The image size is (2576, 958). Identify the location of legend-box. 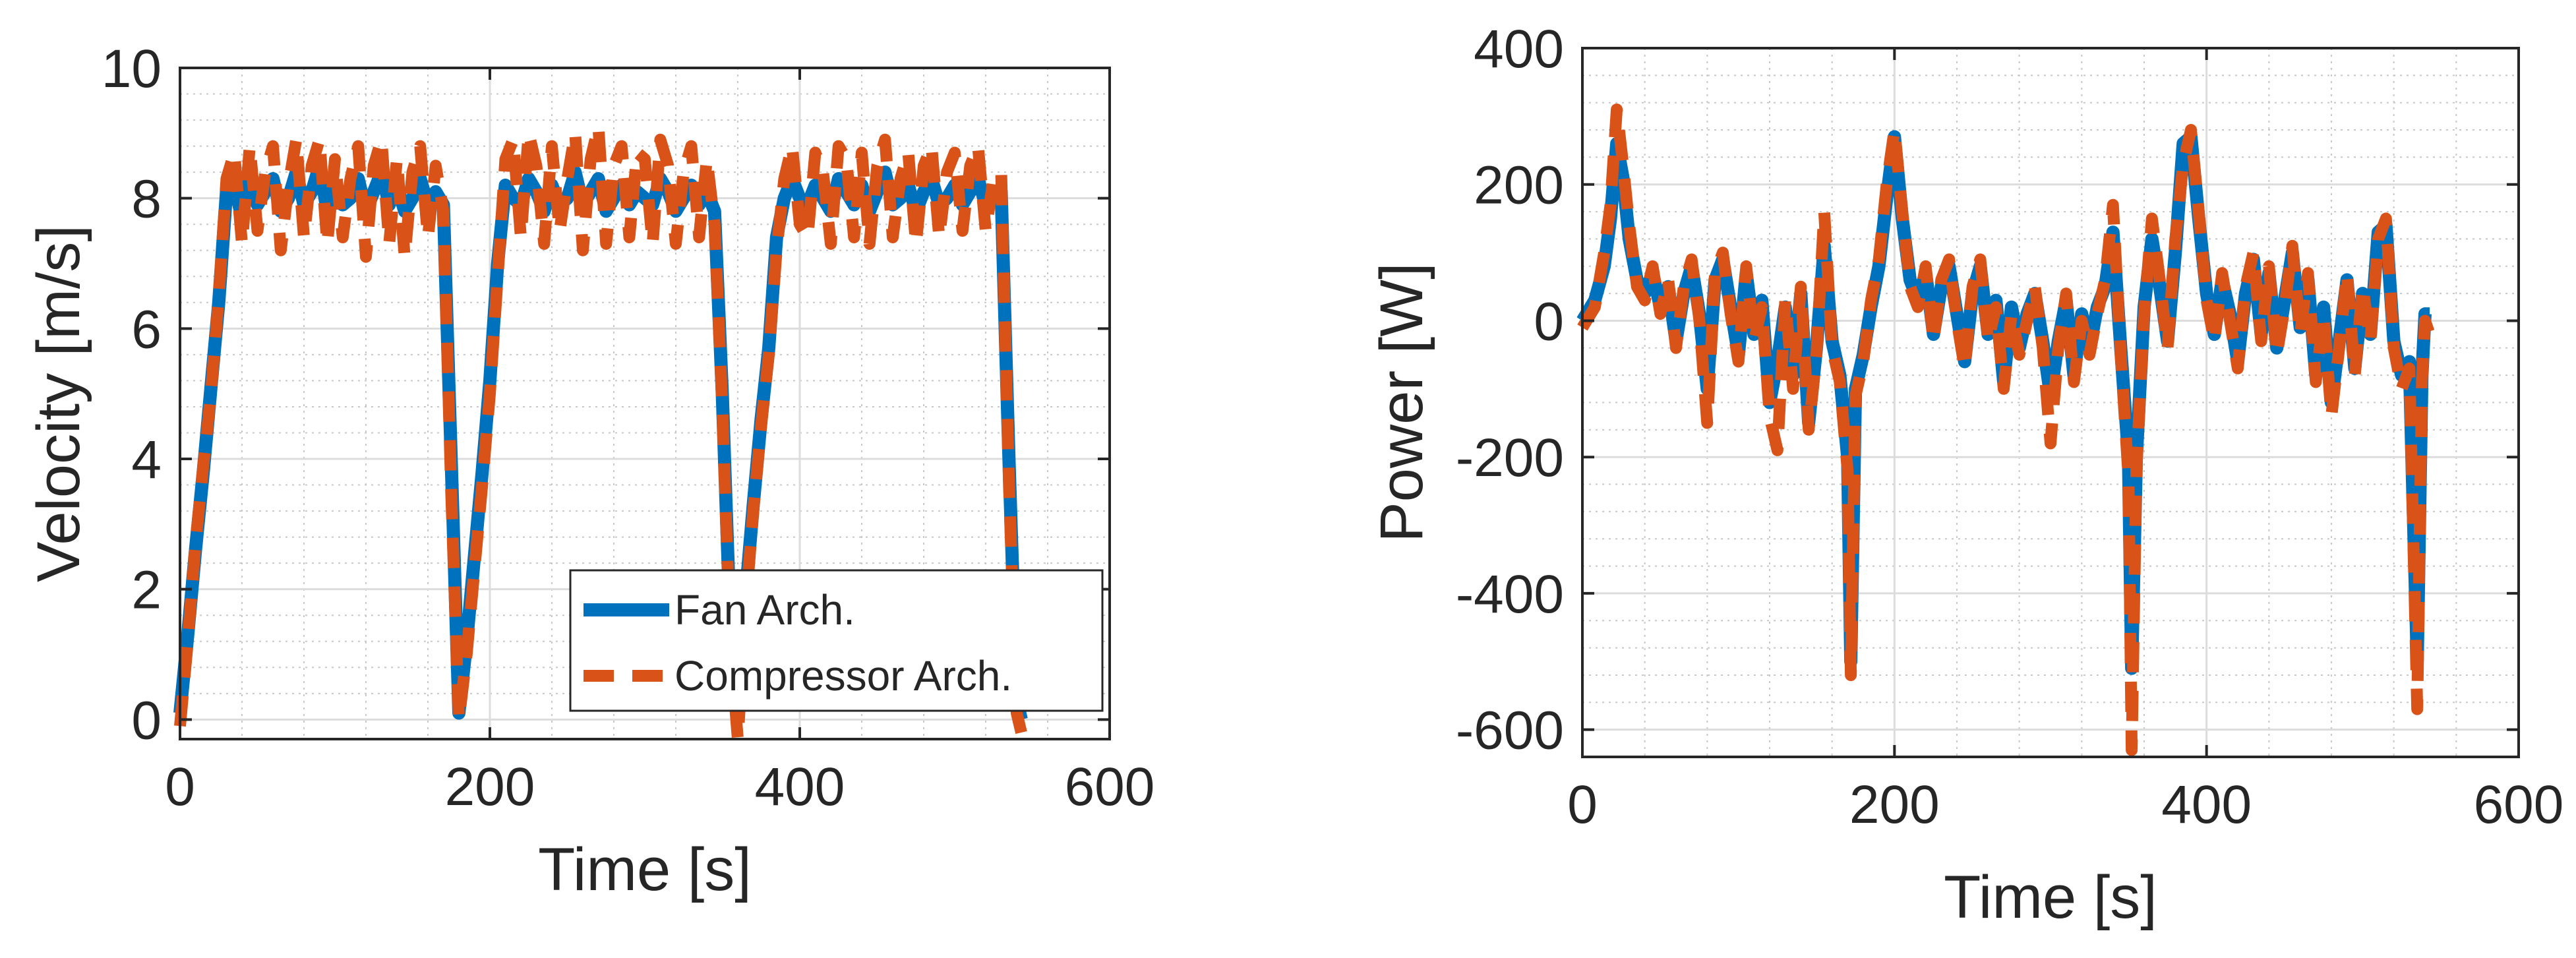
(836, 641).